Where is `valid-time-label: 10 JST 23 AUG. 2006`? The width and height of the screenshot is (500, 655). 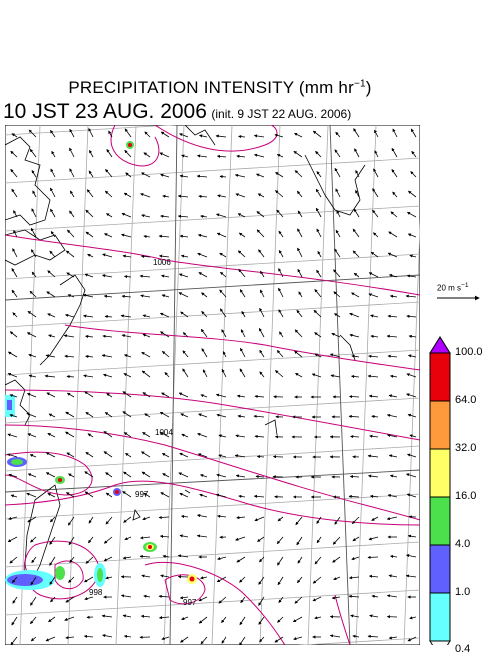 valid-time-label: 10 JST 23 AUG. 2006 is located at coordinates (105, 111).